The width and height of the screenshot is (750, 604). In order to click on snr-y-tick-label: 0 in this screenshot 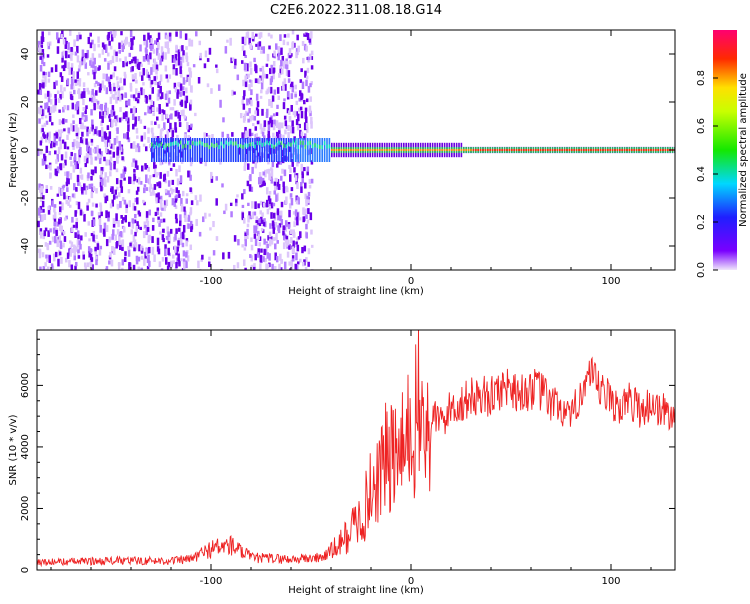, I will do `click(25, 570)`.